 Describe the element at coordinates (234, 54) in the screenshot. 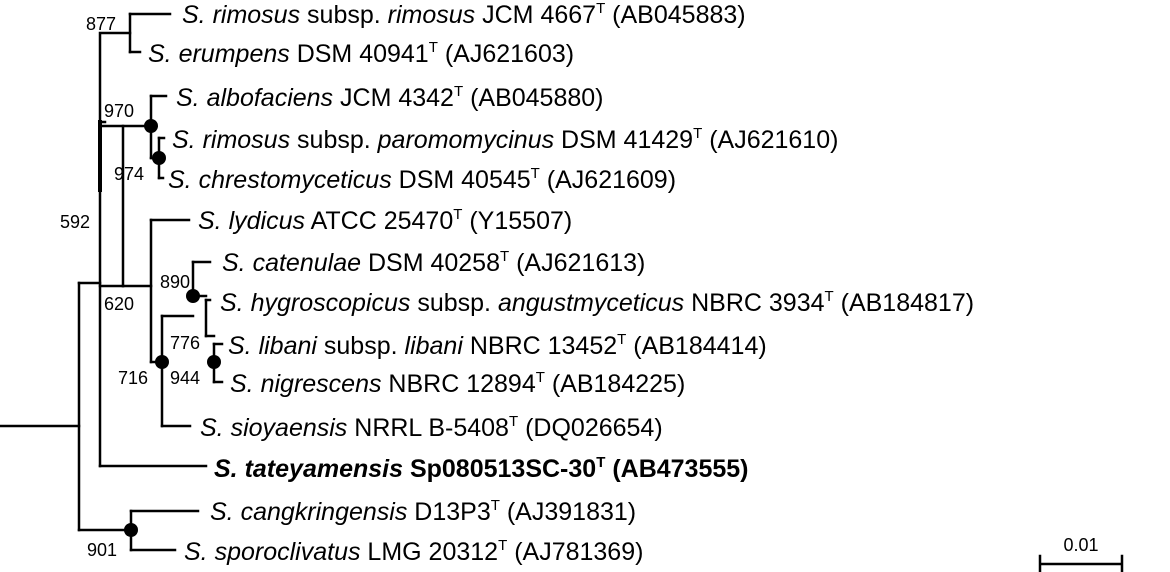

I see `taxon-species: erumpens` at that location.